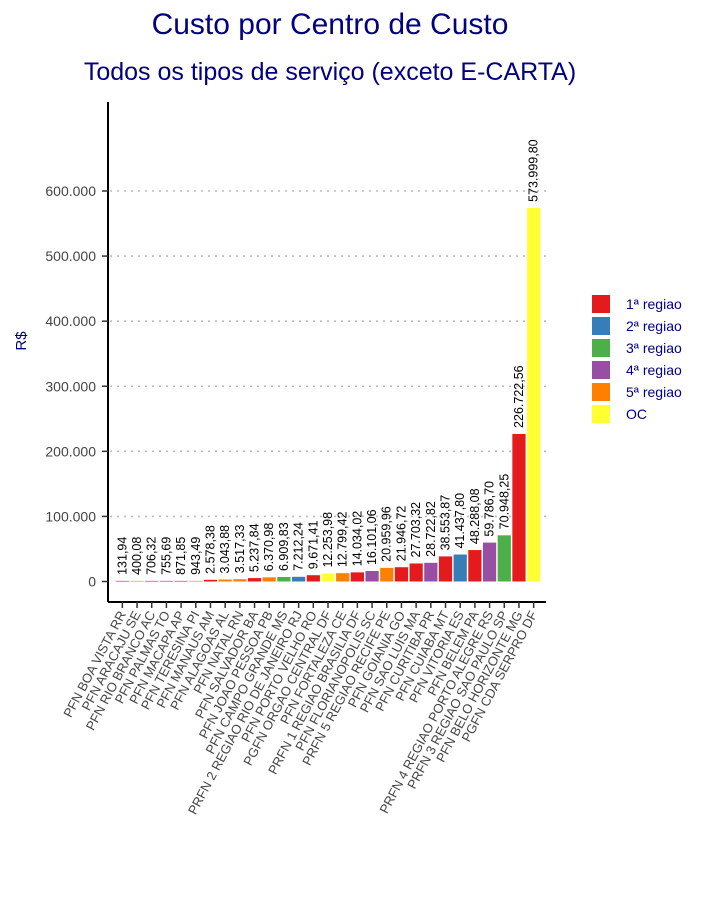 The width and height of the screenshot is (720, 921). I want to click on data-label: 59.786,70, so click(490, 509).